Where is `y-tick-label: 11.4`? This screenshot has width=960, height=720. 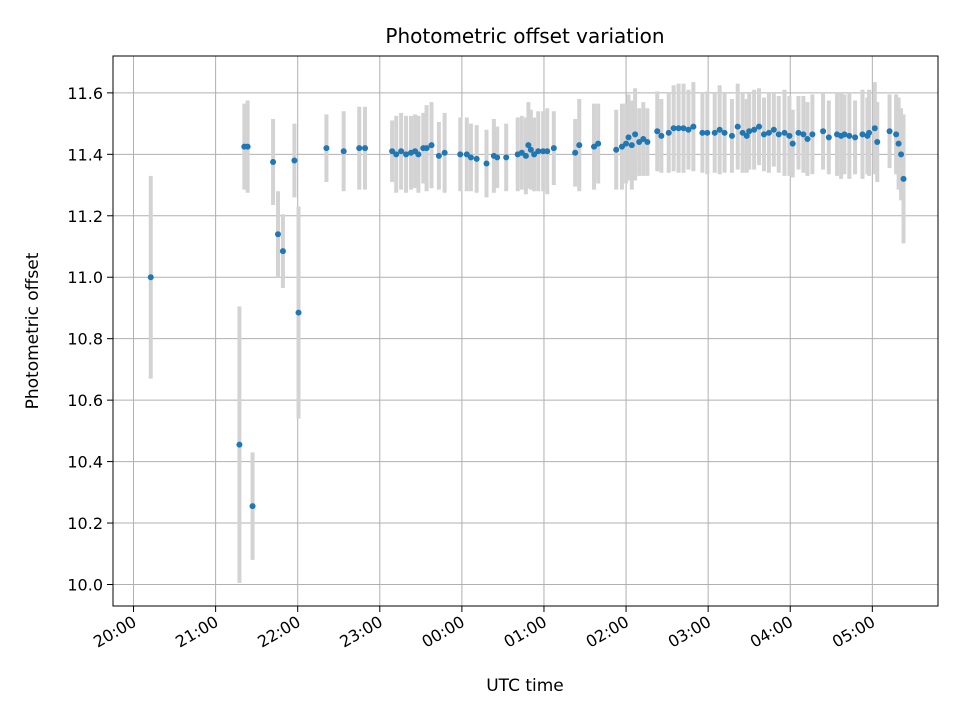 y-tick-label: 11.4 is located at coordinates (85, 154).